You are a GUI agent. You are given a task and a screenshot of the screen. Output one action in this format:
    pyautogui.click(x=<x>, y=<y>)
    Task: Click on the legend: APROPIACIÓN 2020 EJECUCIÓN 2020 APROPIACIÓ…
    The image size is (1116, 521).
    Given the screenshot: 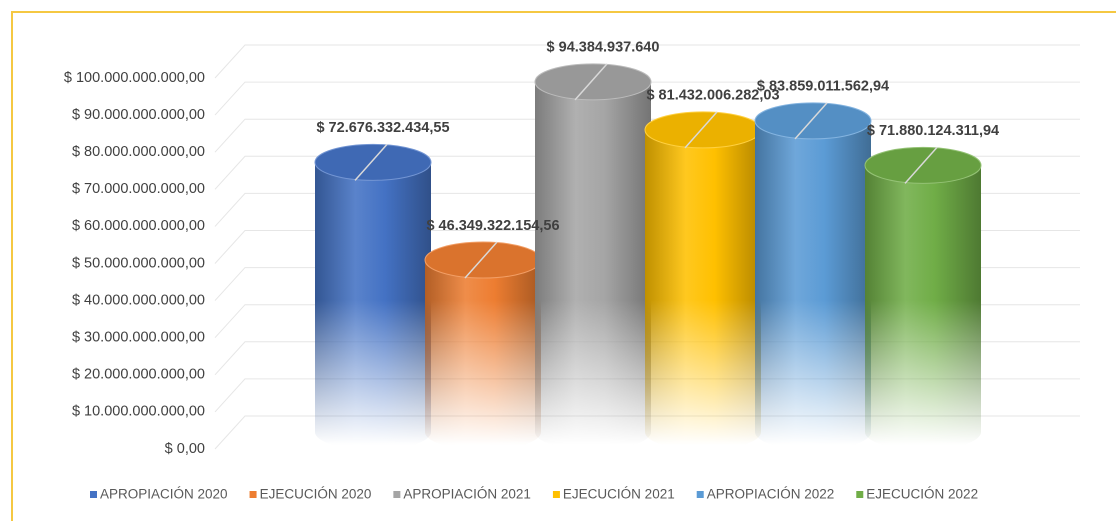 What is the action you would take?
    pyautogui.click(x=534, y=494)
    